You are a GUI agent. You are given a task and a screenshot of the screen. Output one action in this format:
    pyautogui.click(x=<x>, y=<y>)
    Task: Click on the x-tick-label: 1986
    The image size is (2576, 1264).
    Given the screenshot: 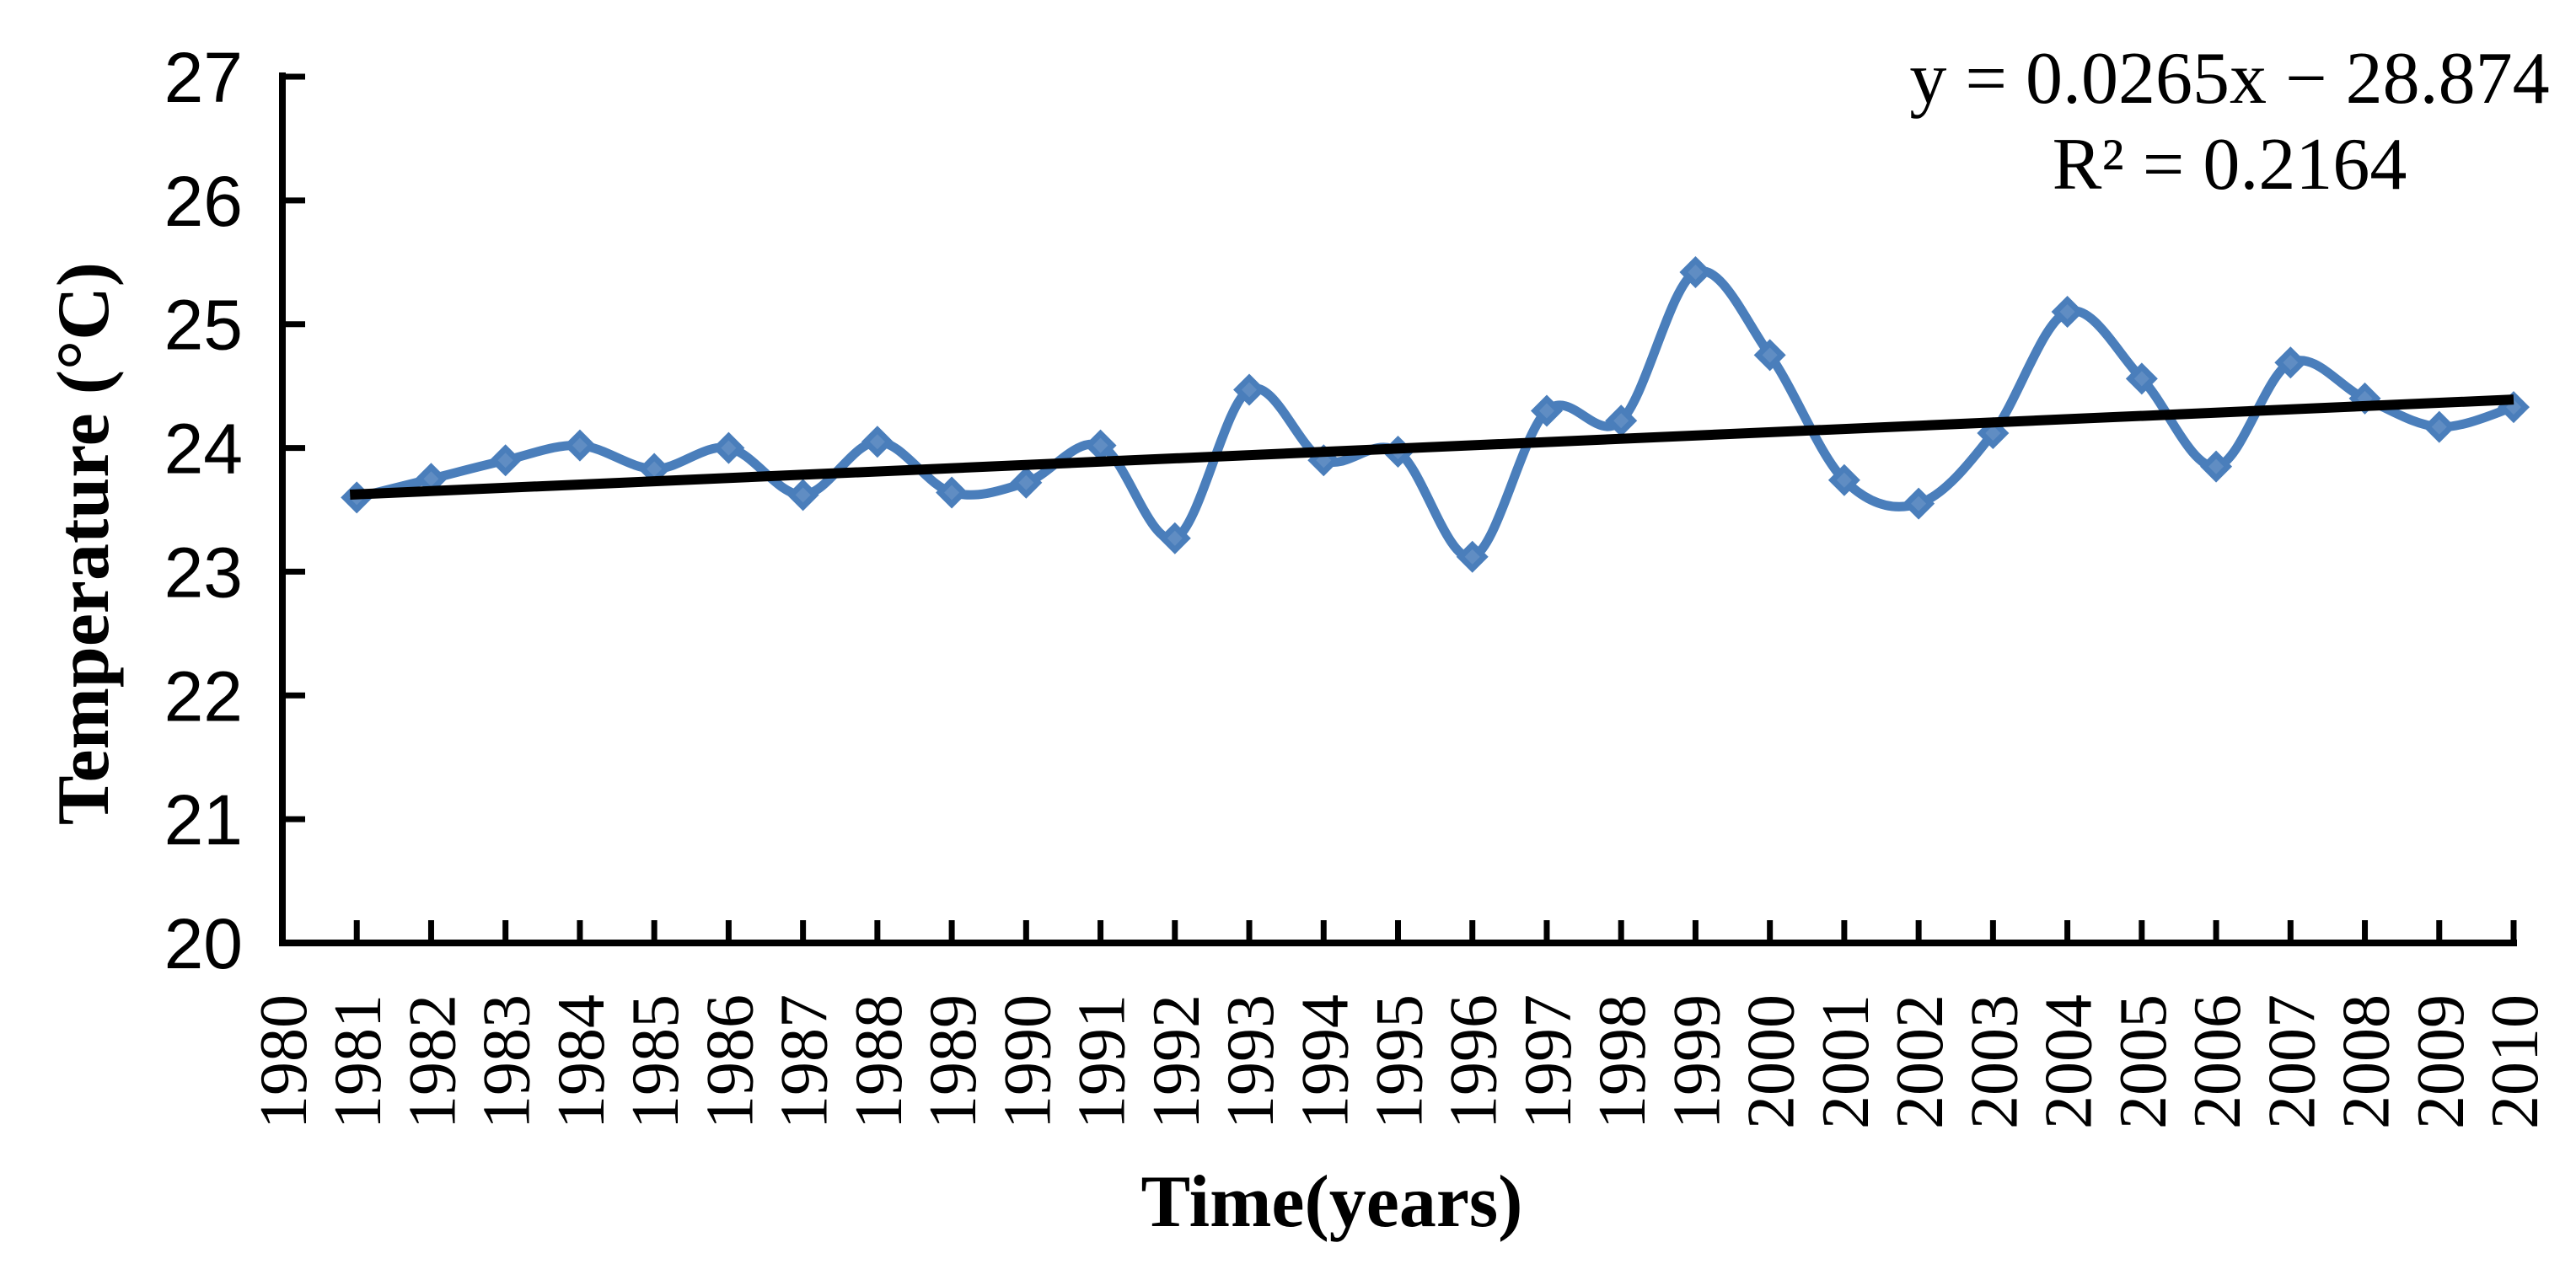 What is the action you would take?
    pyautogui.click(x=730, y=1061)
    